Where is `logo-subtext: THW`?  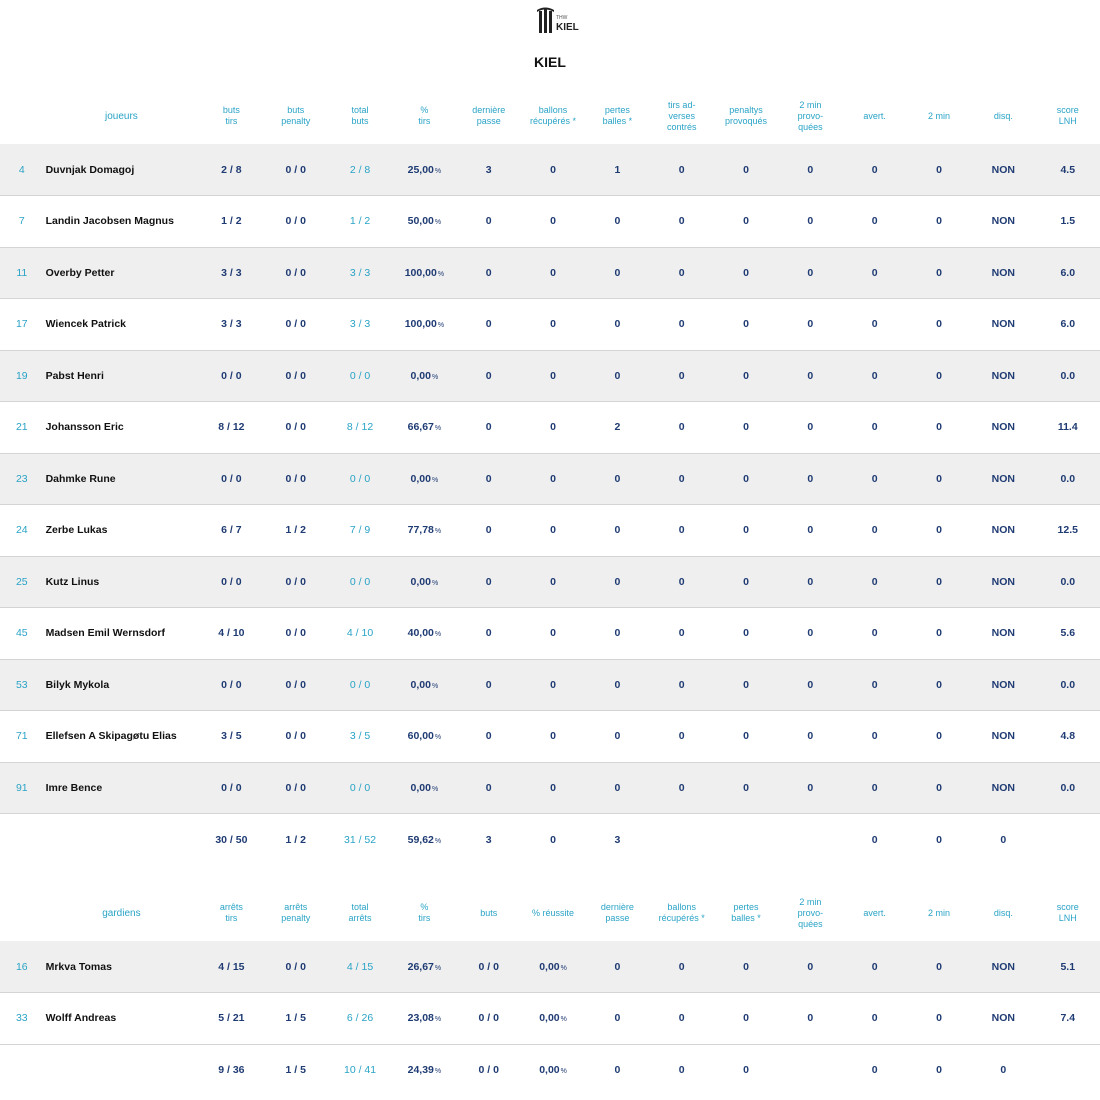
logo-subtext: THW is located at coordinates (562, 18).